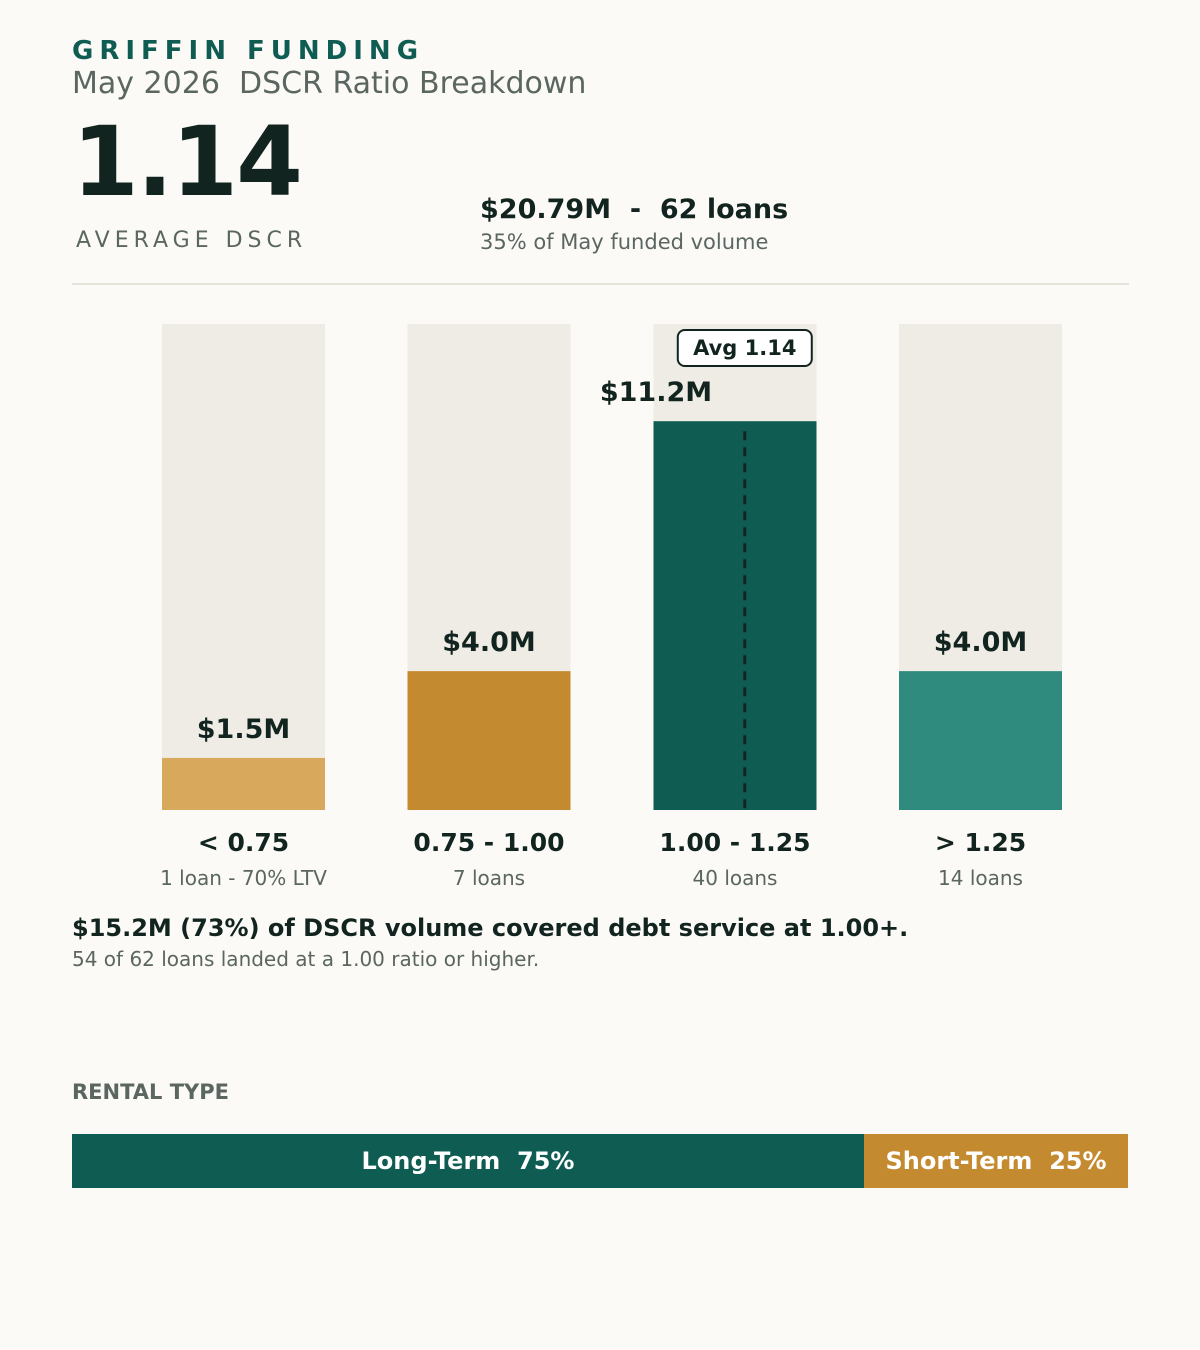 The width and height of the screenshot is (1200, 1350). Describe the element at coordinates (996, 1161) in the screenshot. I see `rental-segment-short-term: Short-Term 25%` at that location.